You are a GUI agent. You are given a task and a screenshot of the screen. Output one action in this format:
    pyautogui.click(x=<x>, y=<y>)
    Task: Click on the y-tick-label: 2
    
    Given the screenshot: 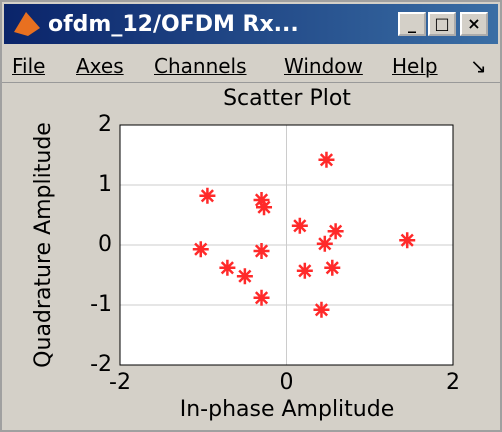 What is the action you would take?
    pyautogui.click(x=105, y=124)
    